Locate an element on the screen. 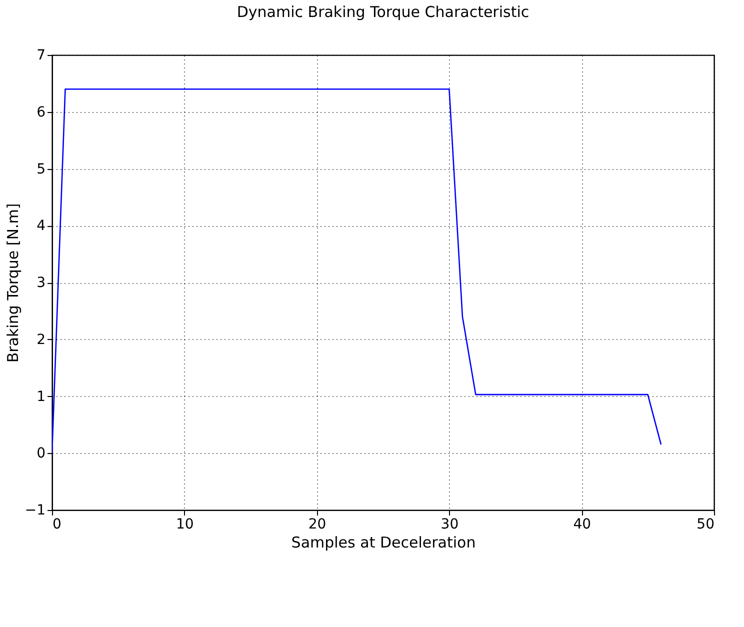 The width and height of the screenshot is (744, 627). x-tick-label: 30 is located at coordinates (449, 524).